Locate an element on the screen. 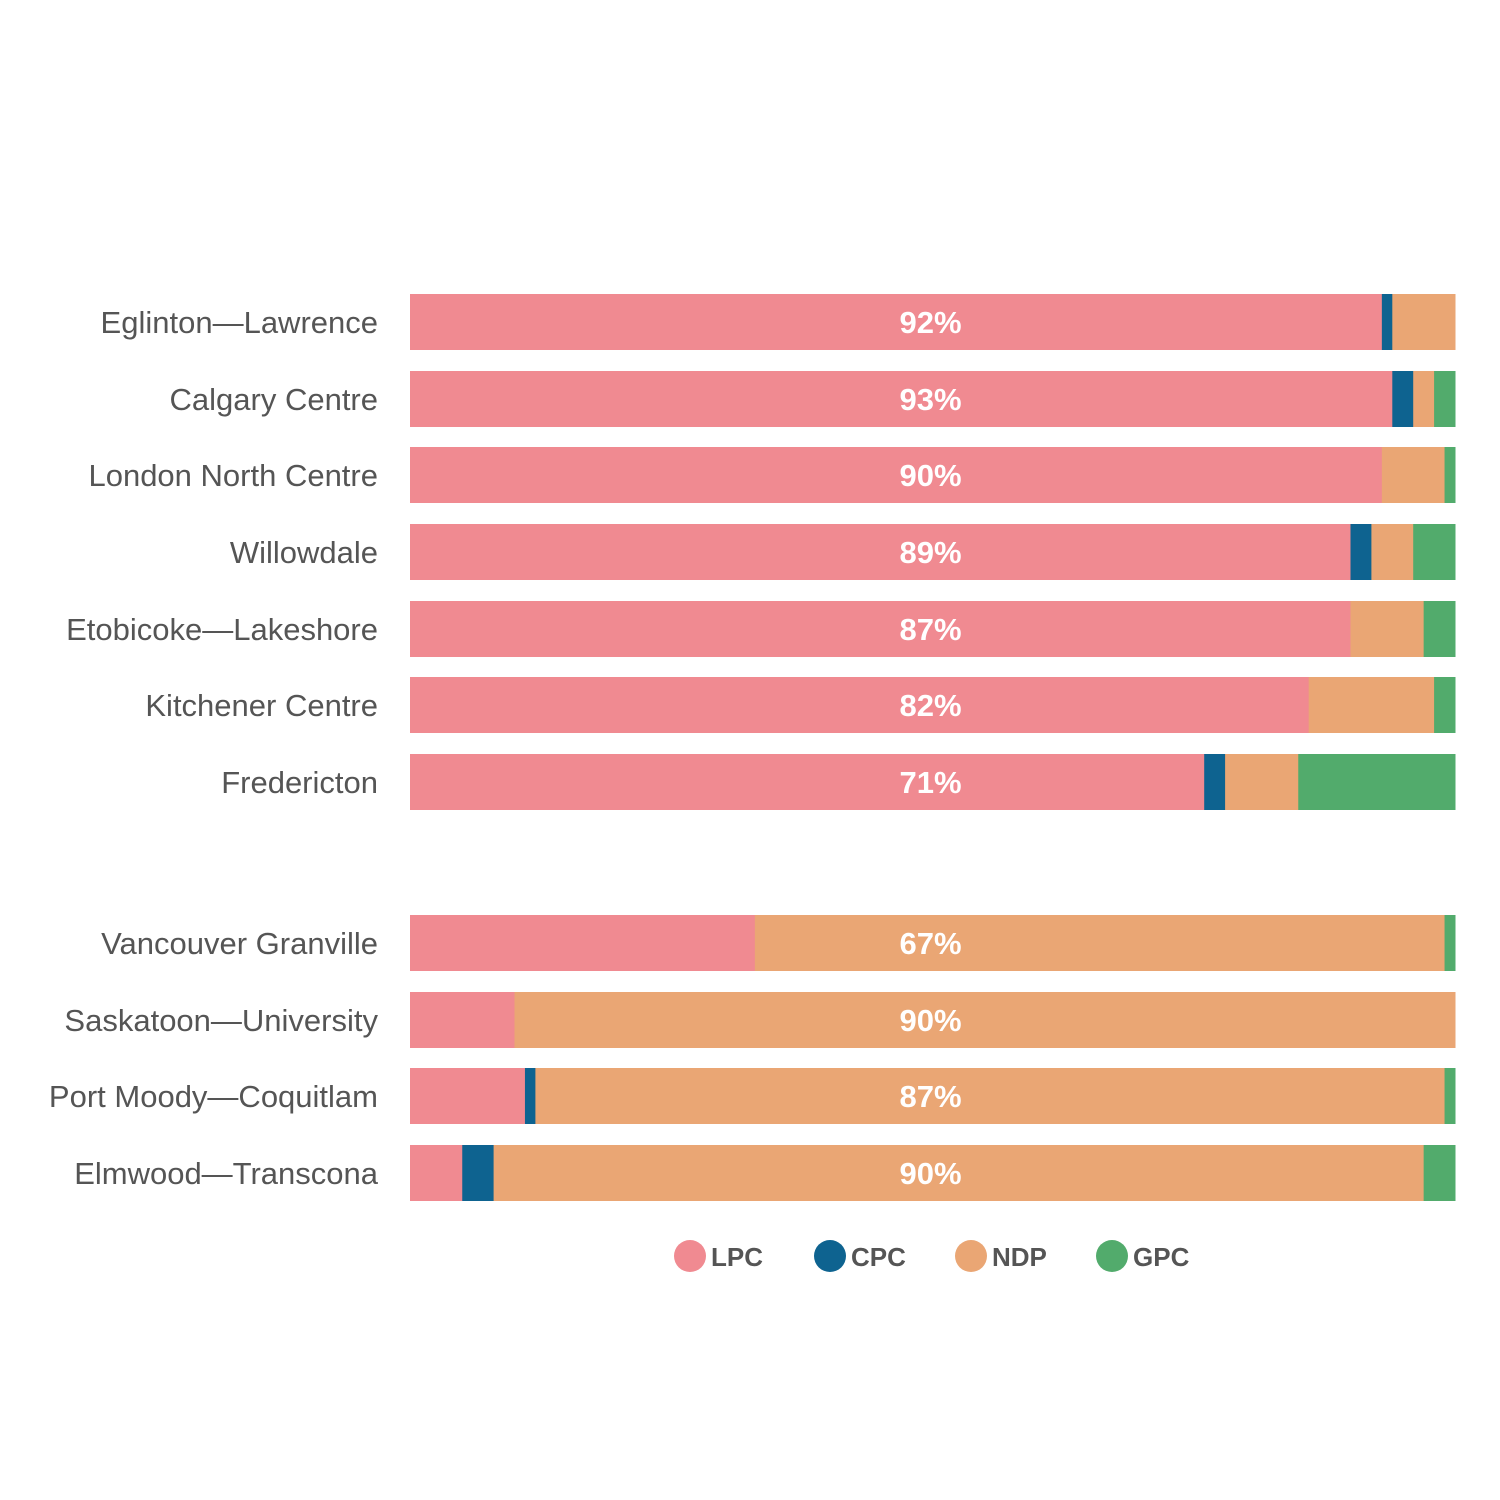  row-label-etobicoke-lakeshore: Etobicoke—Lakeshore is located at coordinates (222, 629).